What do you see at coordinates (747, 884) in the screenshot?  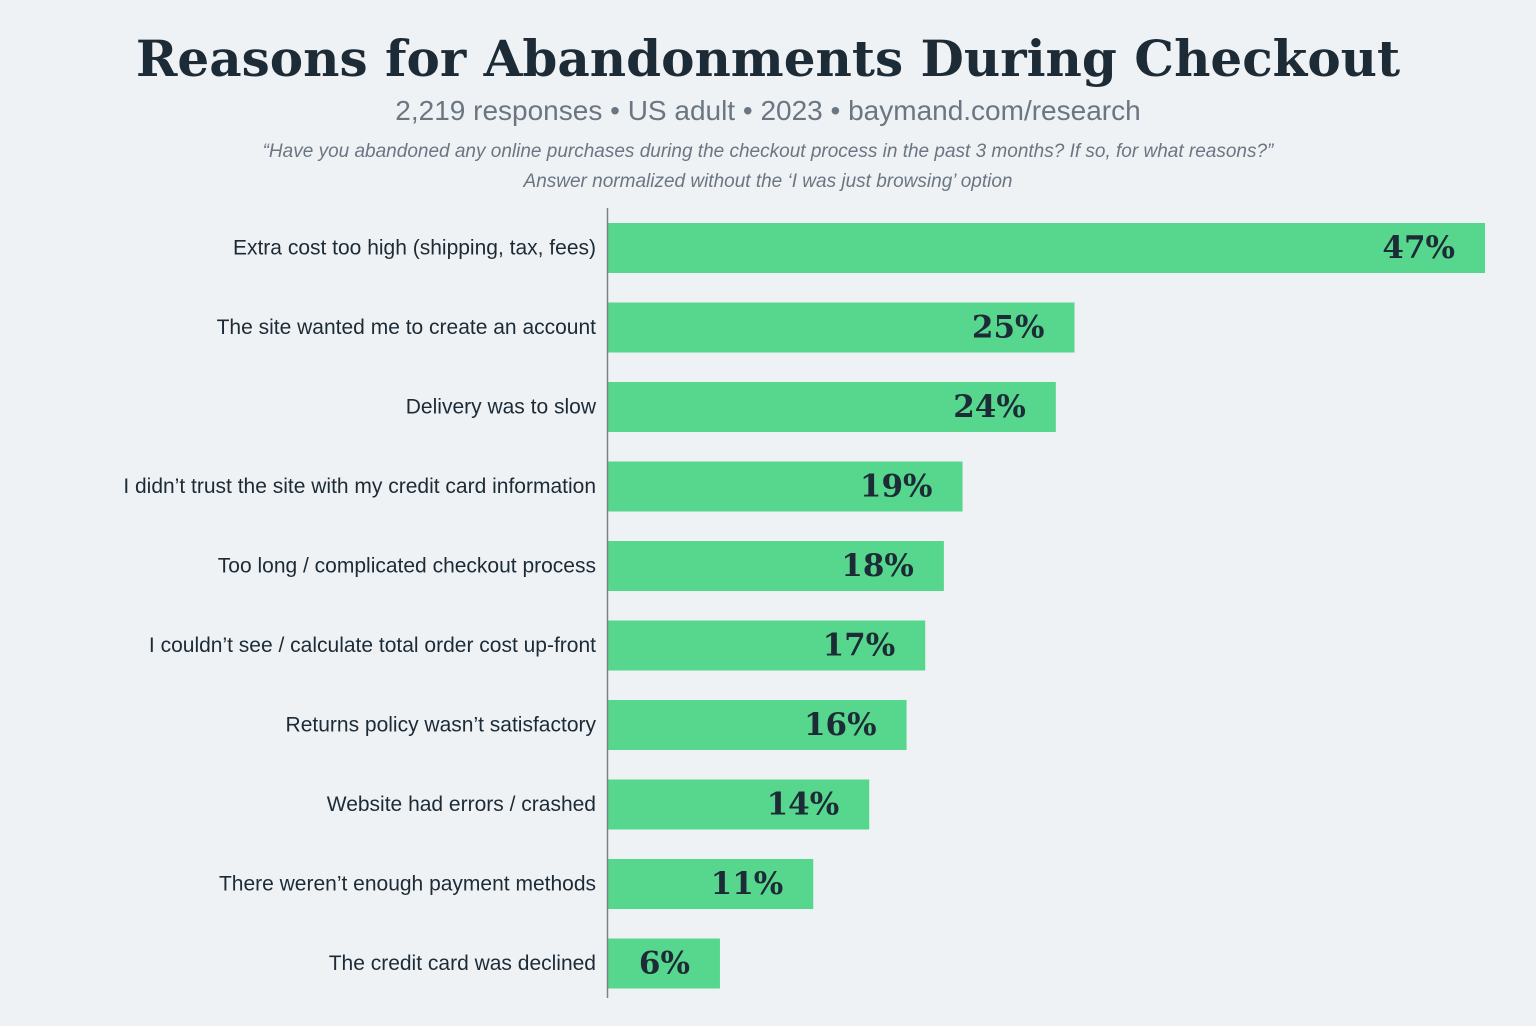 I see `value-label-9: 11%` at bounding box center [747, 884].